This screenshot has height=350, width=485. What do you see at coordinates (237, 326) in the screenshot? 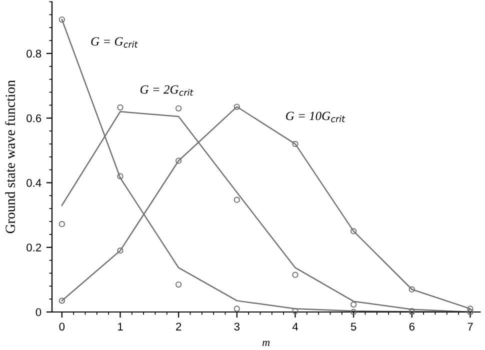
I see `x-tick-label: 3` at bounding box center [237, 326].